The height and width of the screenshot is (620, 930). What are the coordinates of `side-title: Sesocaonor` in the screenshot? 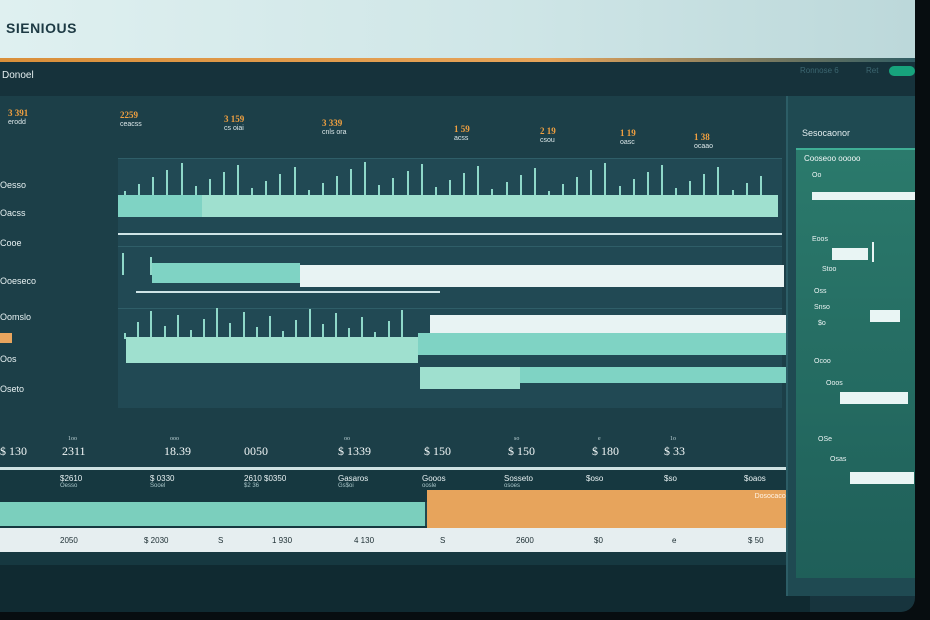 It's located at (826, 133).